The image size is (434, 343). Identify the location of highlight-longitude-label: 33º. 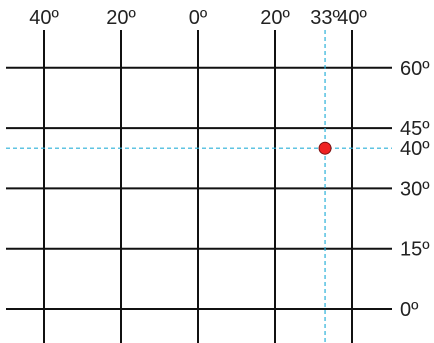
(325, 18).